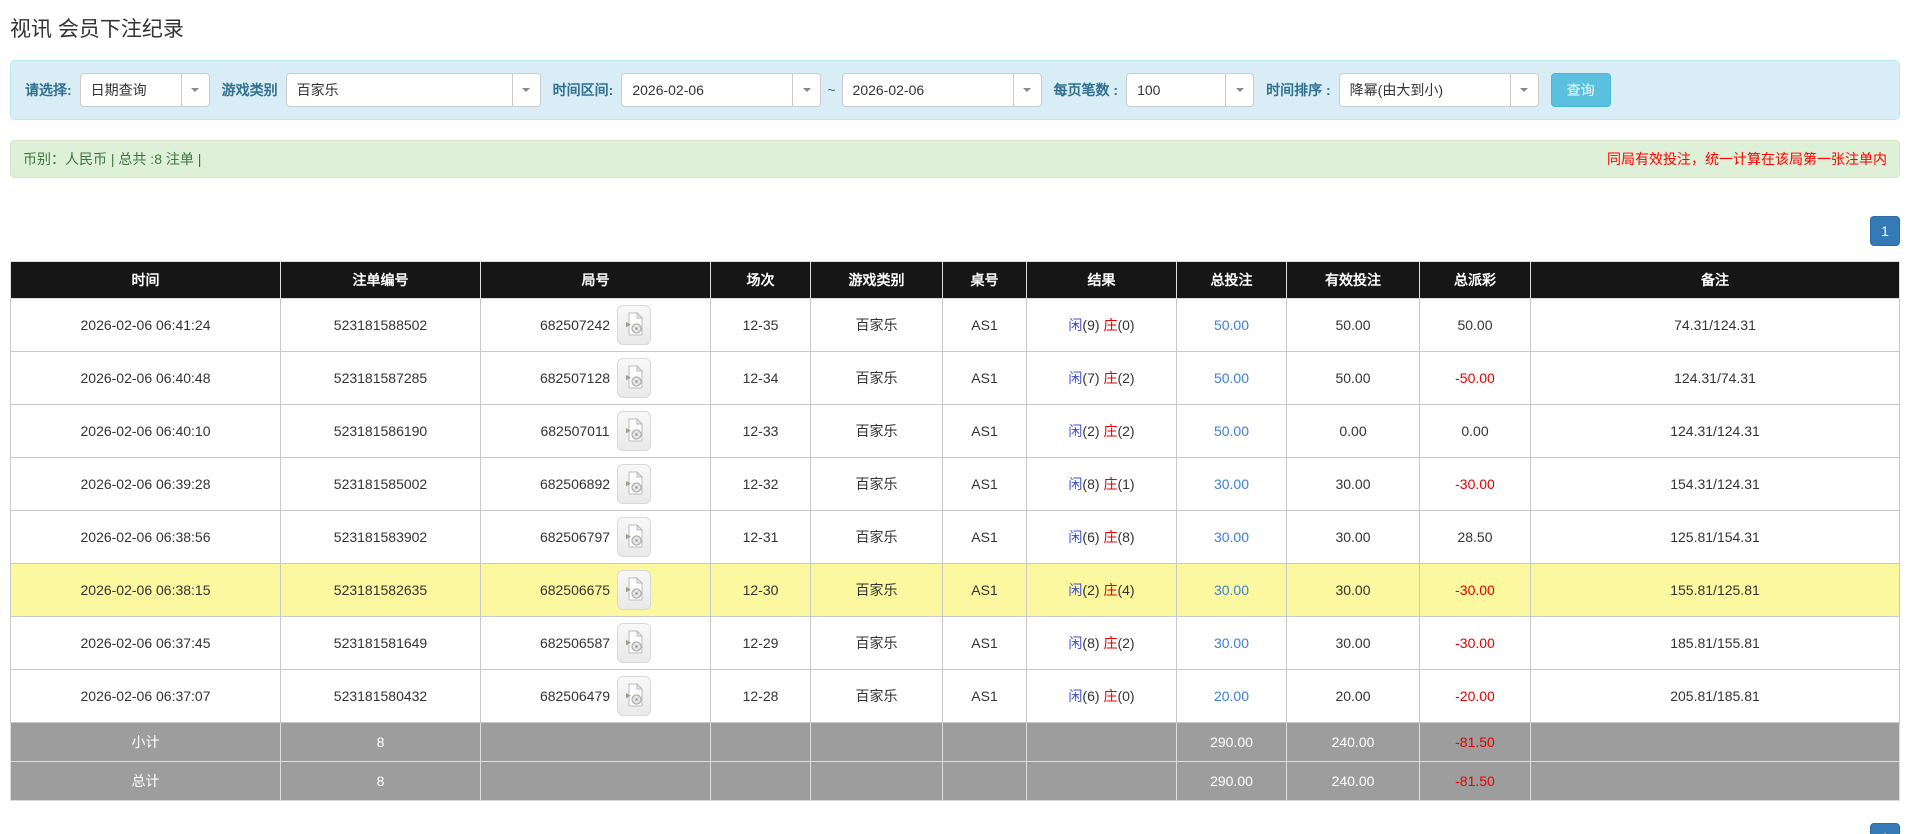 This screenshot has width=1910, height=834. What do you see at coordinates (1086, 90) in the screenshot?
I see `page-size-label: 每页笔数 :` at bounding box center [1086, 90].